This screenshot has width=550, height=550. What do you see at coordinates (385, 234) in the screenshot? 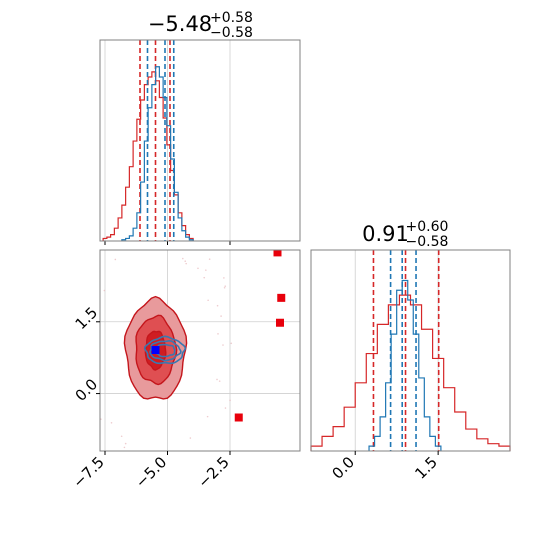
I see `marginal-y-title: 0.91` at bounding box center [385, 234].